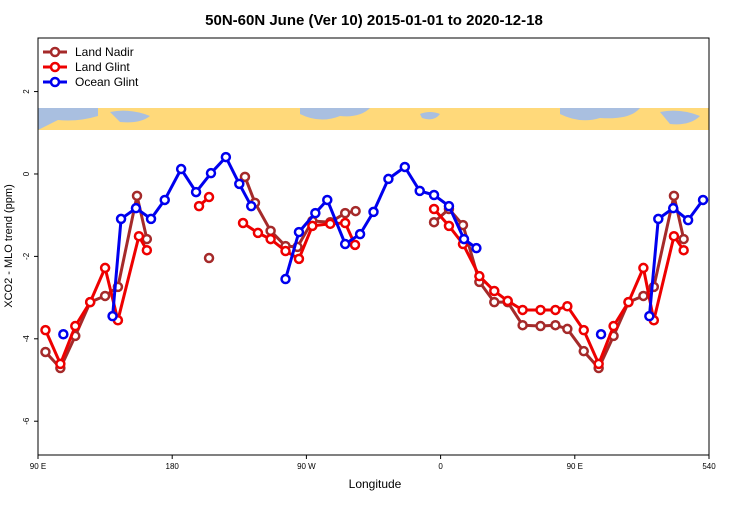 The image size is (750, 505). What do you see at coordinates (709, 466) in the screenshot?
I see `x-tick-label: 540` at bounding box center [709, 466].